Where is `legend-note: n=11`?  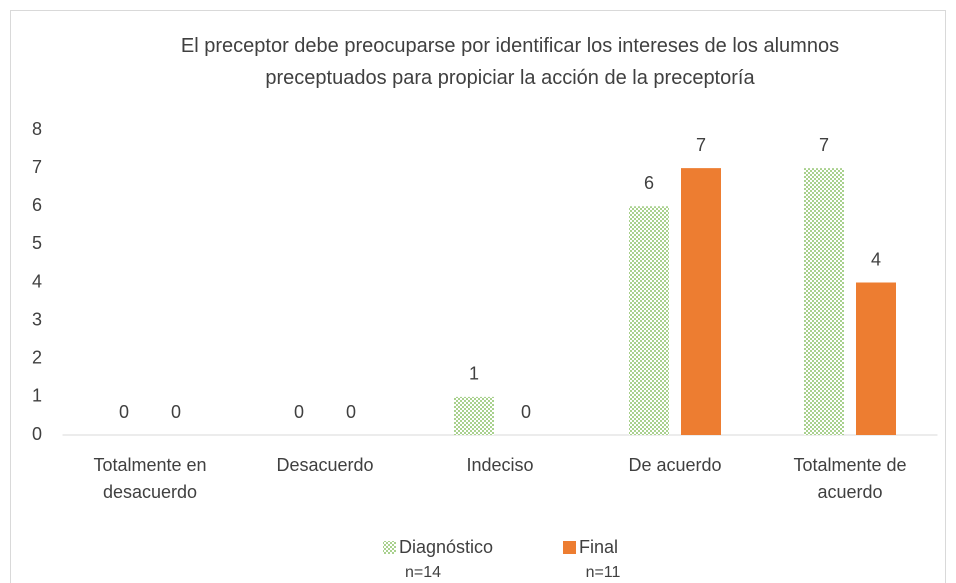
legend-note: n=11 is located at coordinates (603, 572).